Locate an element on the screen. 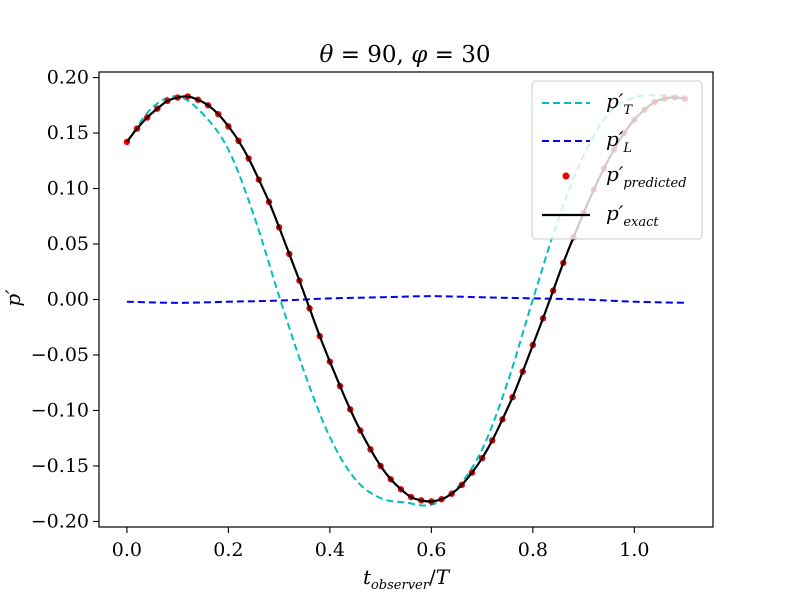 The width and height of the screenshot is (793, 594). y-axis-ticks: 0.20 0.15 0.10 0.05 0.00 −0.05 −0.10 −0.15 −0.20 is located at coordinates (65, 299).